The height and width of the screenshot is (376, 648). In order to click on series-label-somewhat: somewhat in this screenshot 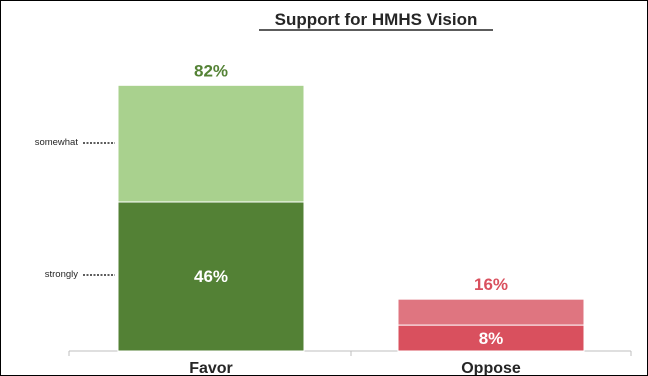, I will do `click(57, 142)`.